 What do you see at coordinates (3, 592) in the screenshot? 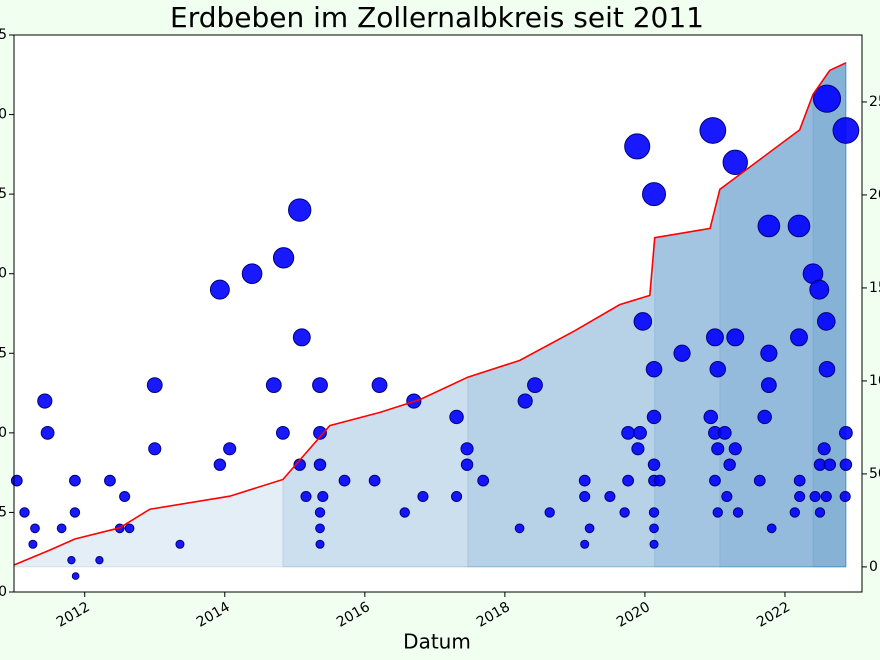
I see `y-tick-label: 0.0` at bounding box center [3, 592].